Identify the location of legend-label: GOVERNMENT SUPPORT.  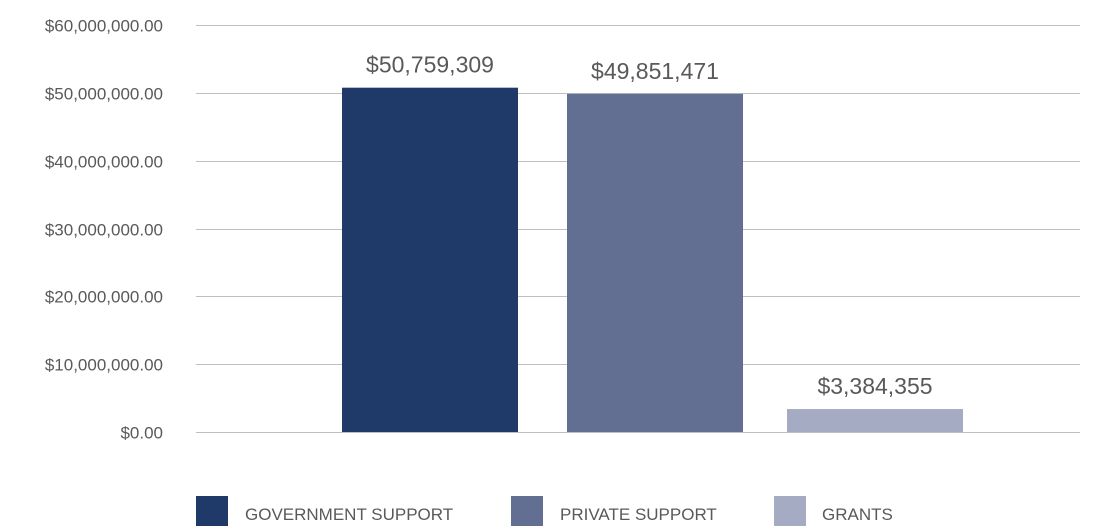
(349, 514).